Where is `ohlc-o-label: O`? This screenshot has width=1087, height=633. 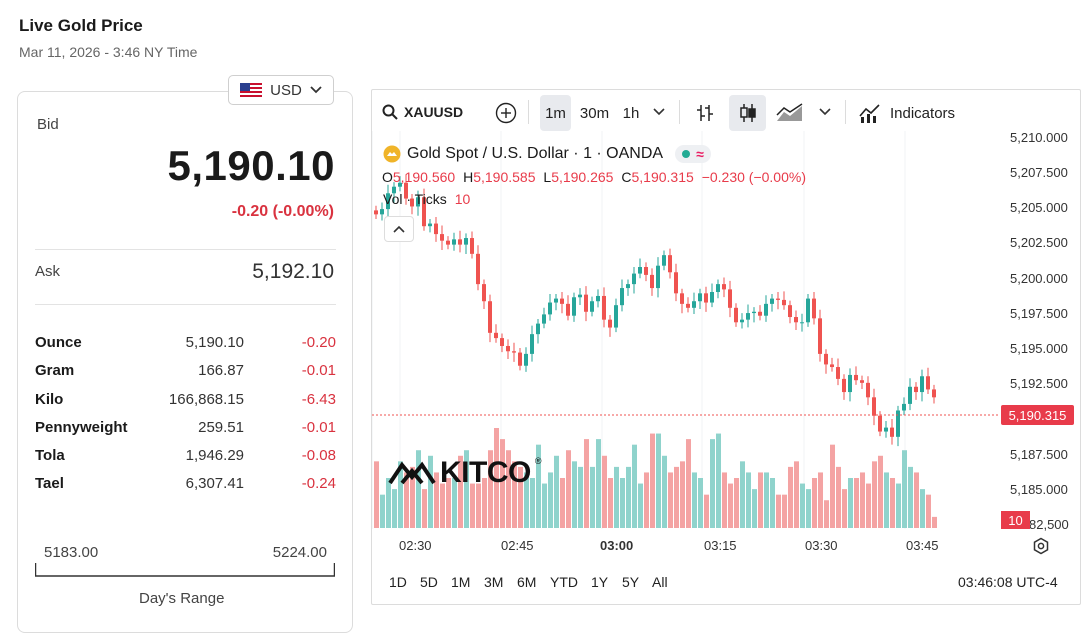 ohlc-o-label: O is located at coordinates (387, 177).